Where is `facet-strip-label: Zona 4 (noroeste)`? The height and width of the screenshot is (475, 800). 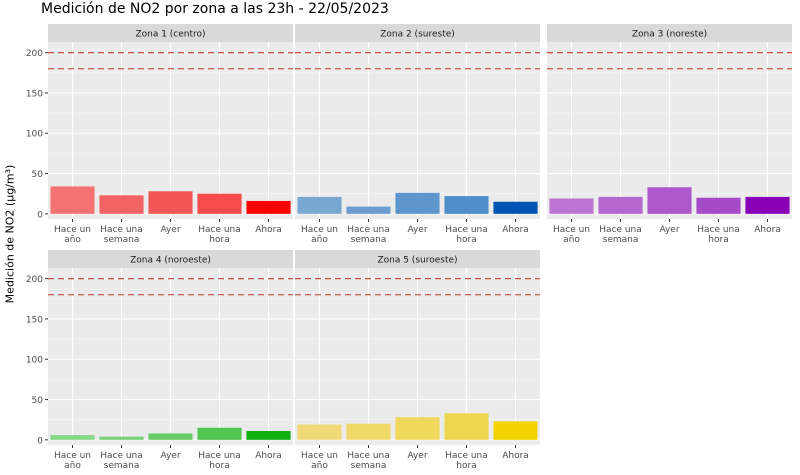
facet-strip-label: Zona 4 (noroeste) is located at coordinates (170, 261).